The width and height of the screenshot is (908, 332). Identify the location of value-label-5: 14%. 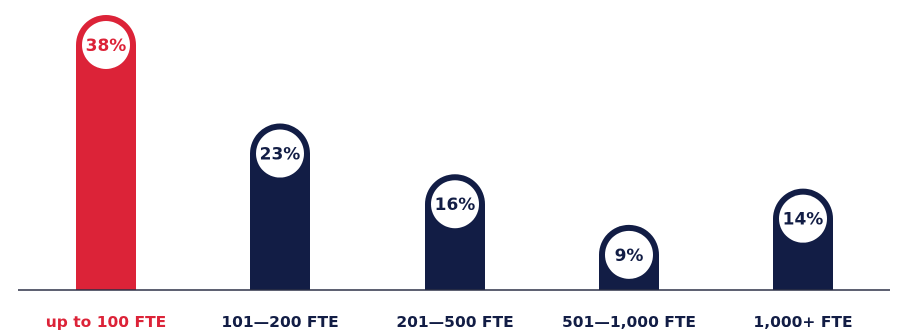
(803, 220).